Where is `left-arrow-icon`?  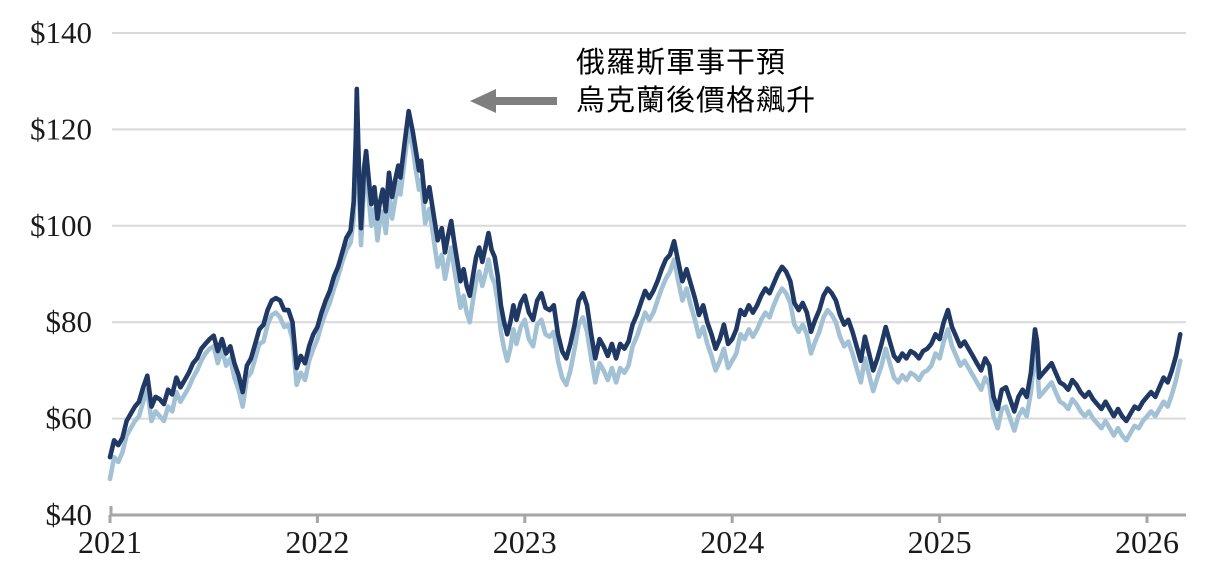 left-arrow-icon is located at coordinates (513, 101).